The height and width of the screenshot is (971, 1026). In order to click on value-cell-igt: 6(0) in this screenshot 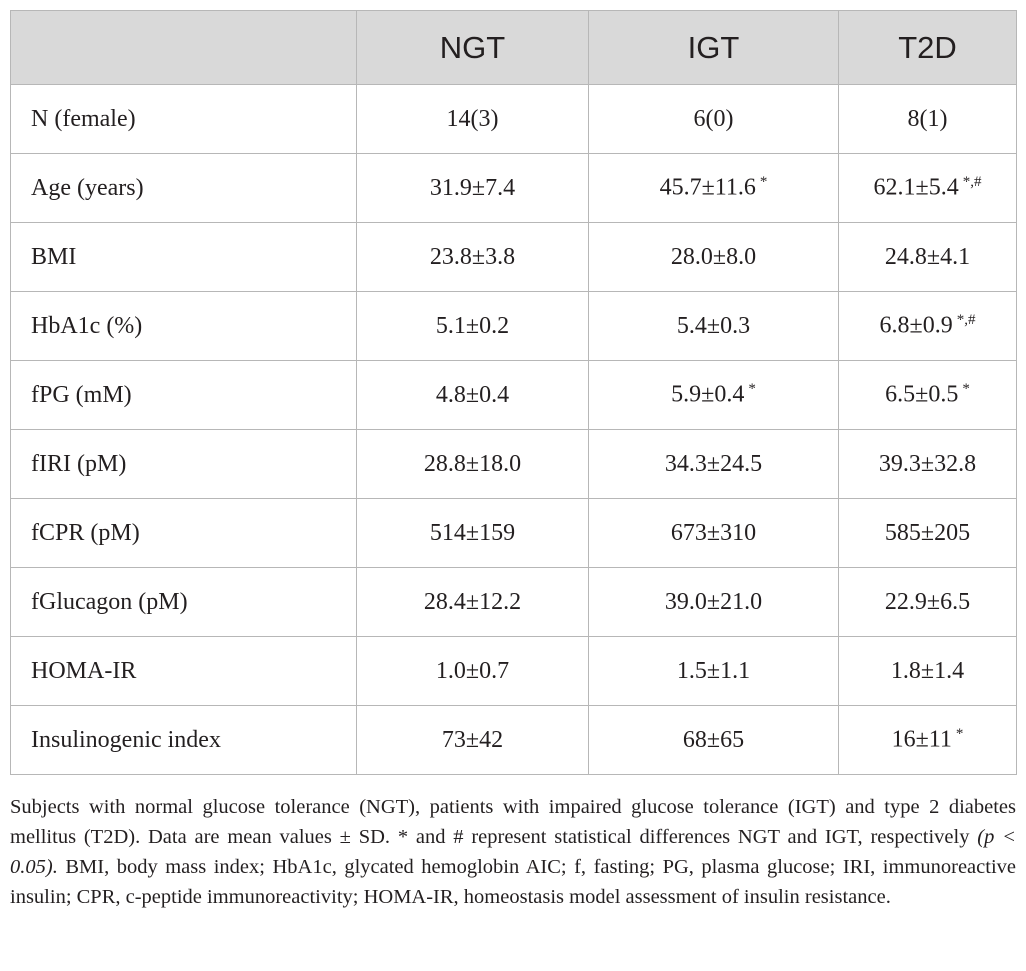, I will do `click(713, 119)`.